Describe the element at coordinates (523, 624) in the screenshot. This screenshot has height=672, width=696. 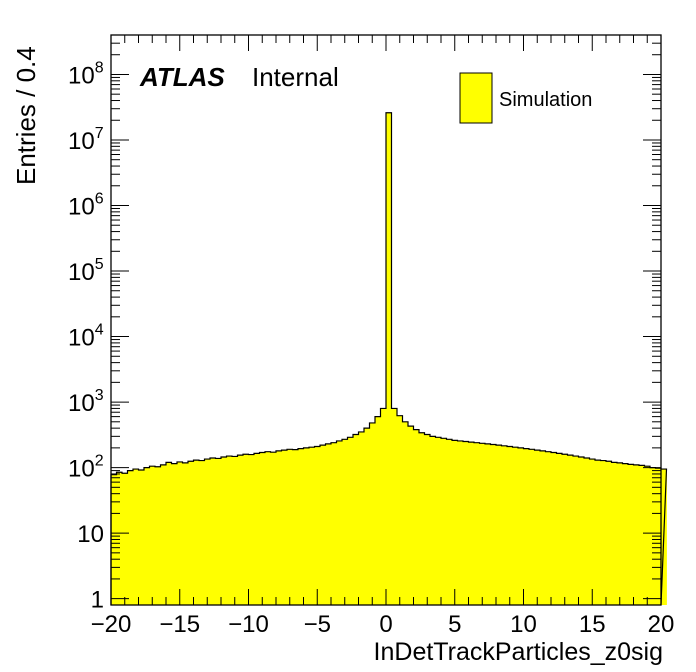
I see `x-tick-label: 10` at that location.